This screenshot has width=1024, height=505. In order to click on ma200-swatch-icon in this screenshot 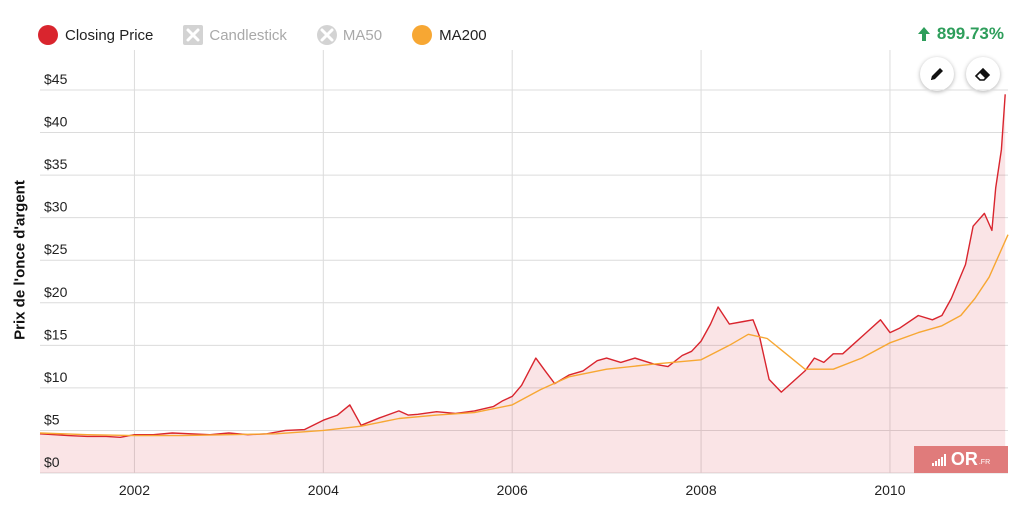, I will do `click(422, 35)`.